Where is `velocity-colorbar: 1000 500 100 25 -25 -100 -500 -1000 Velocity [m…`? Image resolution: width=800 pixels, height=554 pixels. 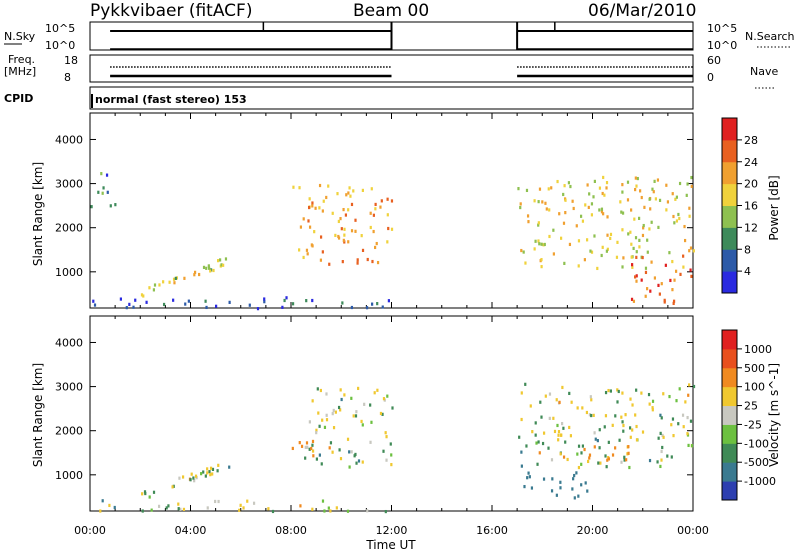 velocity-colorbar: 1000 500 100 25 -25 -100 -500 -1000 Velocity [m… is located at coordinates (751, 415).